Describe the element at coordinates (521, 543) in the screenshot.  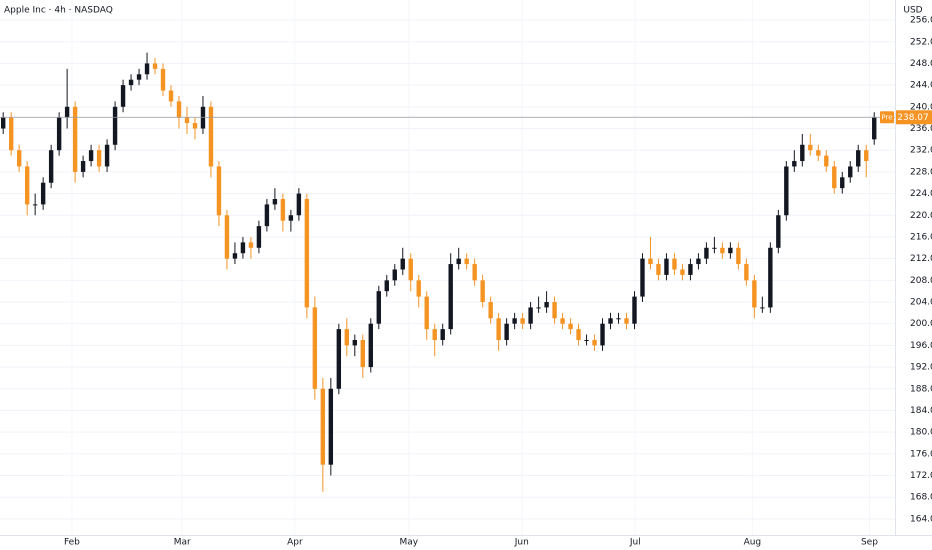
I see `x-tick-label: Jun` at that location.